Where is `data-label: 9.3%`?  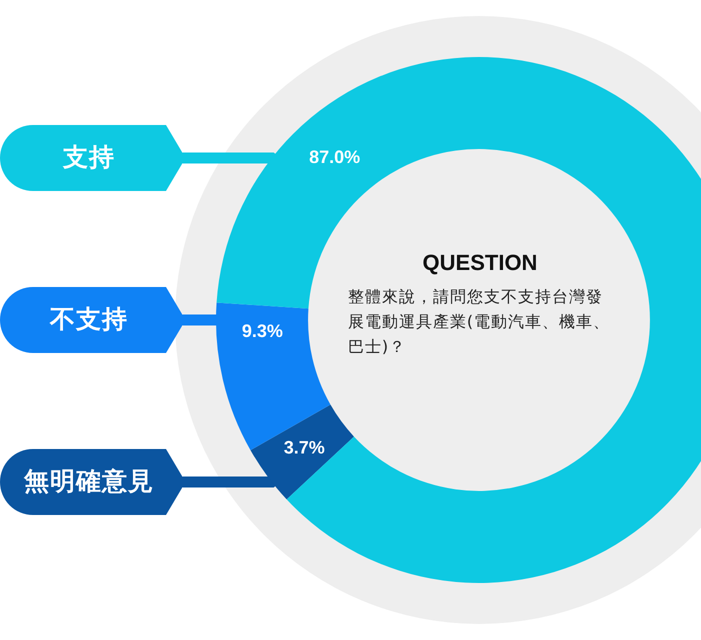 data-label: 9.3% is located at coordinates (262, 331).